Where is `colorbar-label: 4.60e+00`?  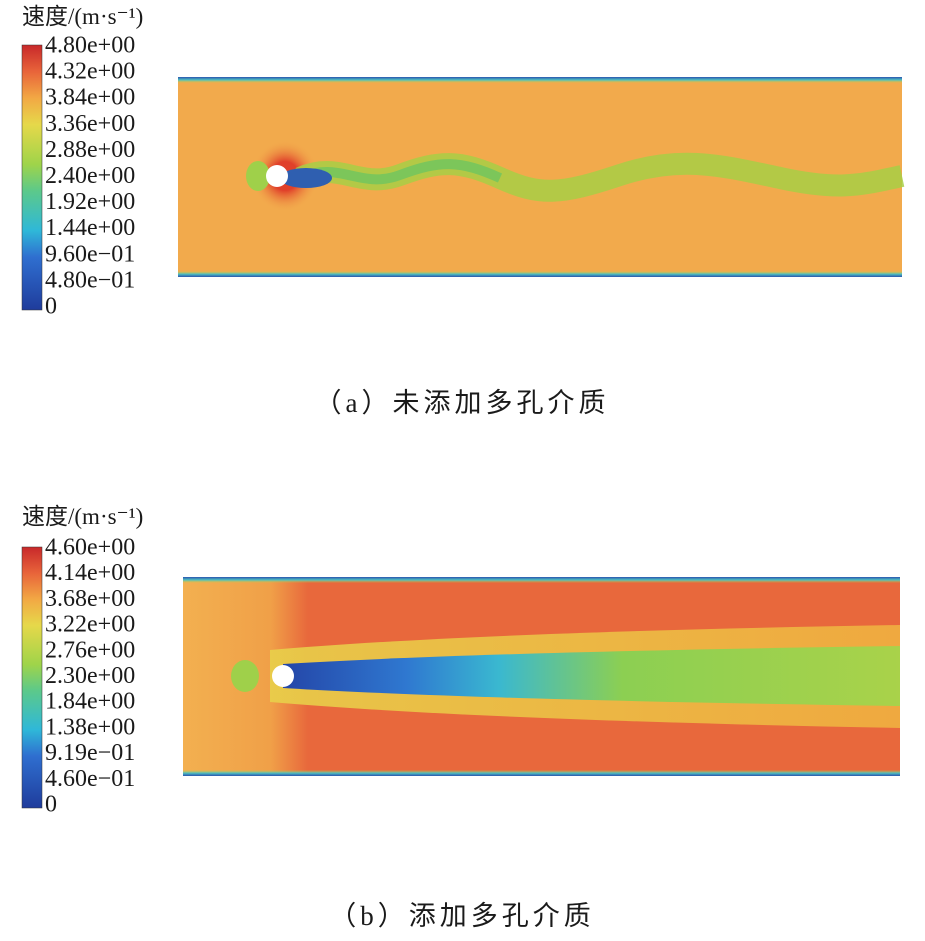
colorbar-label: 4.60e+00 is located at coordinates (90, 548).